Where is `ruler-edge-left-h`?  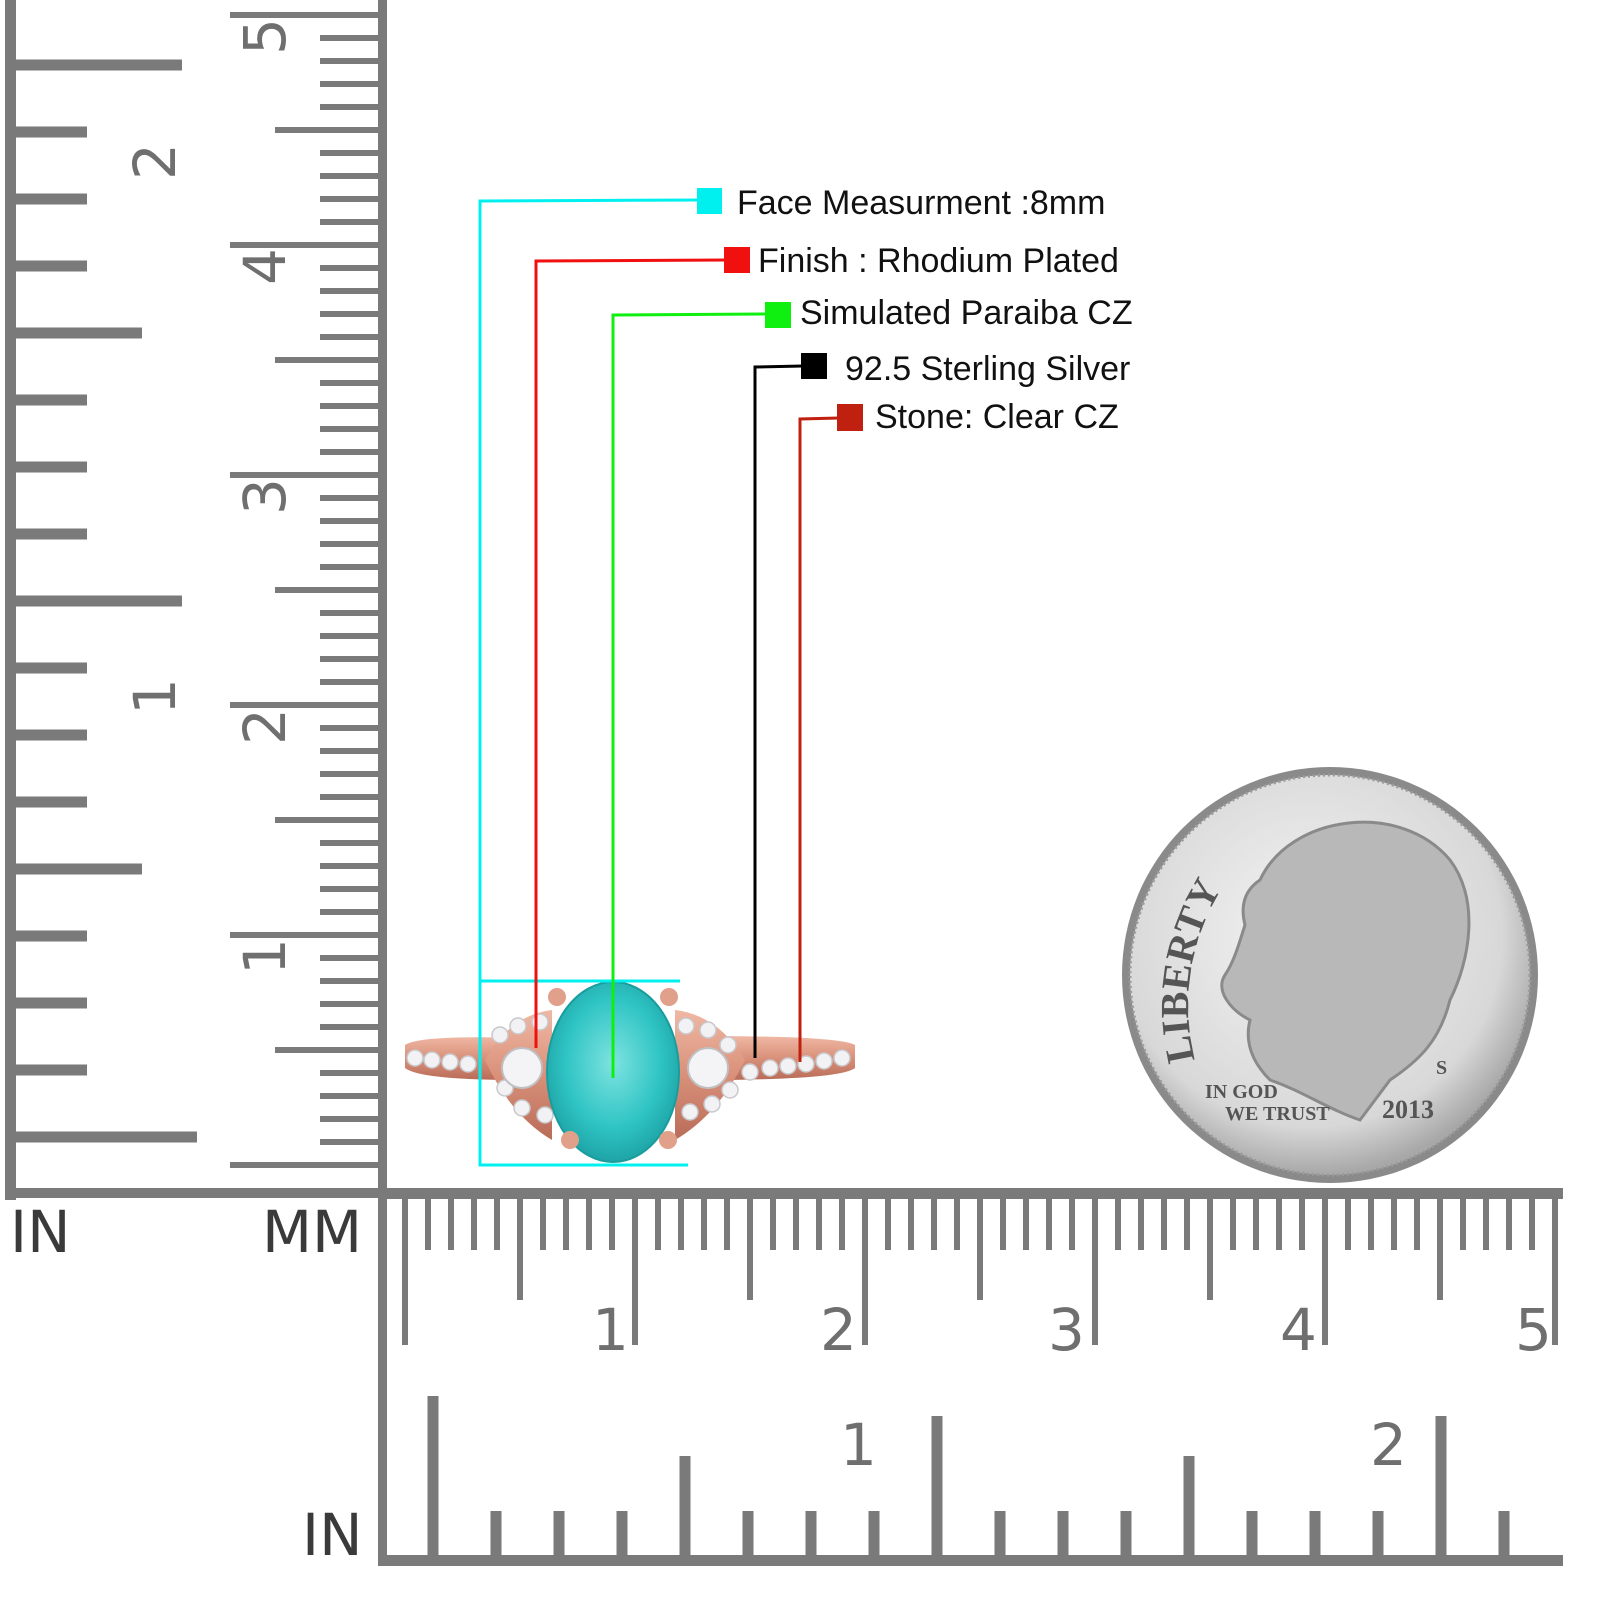 ruler-edge-left-h is located at coordinates (382, 1377).